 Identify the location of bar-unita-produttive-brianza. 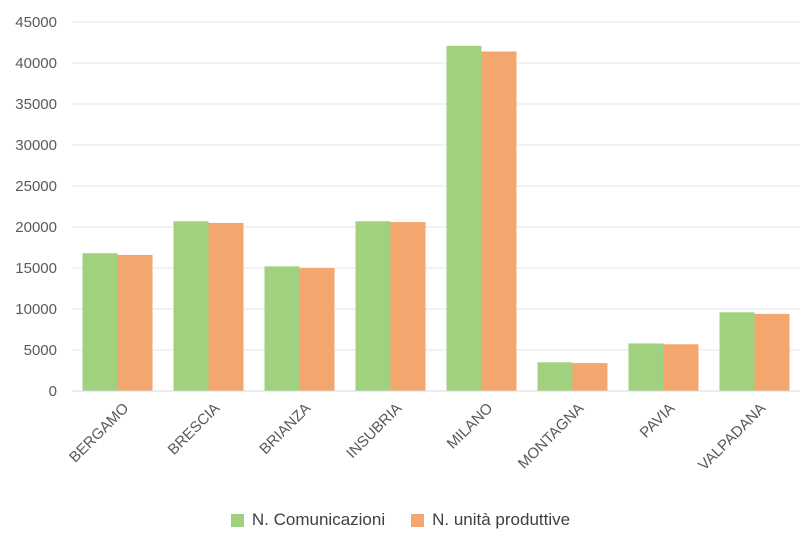
(317, 329).